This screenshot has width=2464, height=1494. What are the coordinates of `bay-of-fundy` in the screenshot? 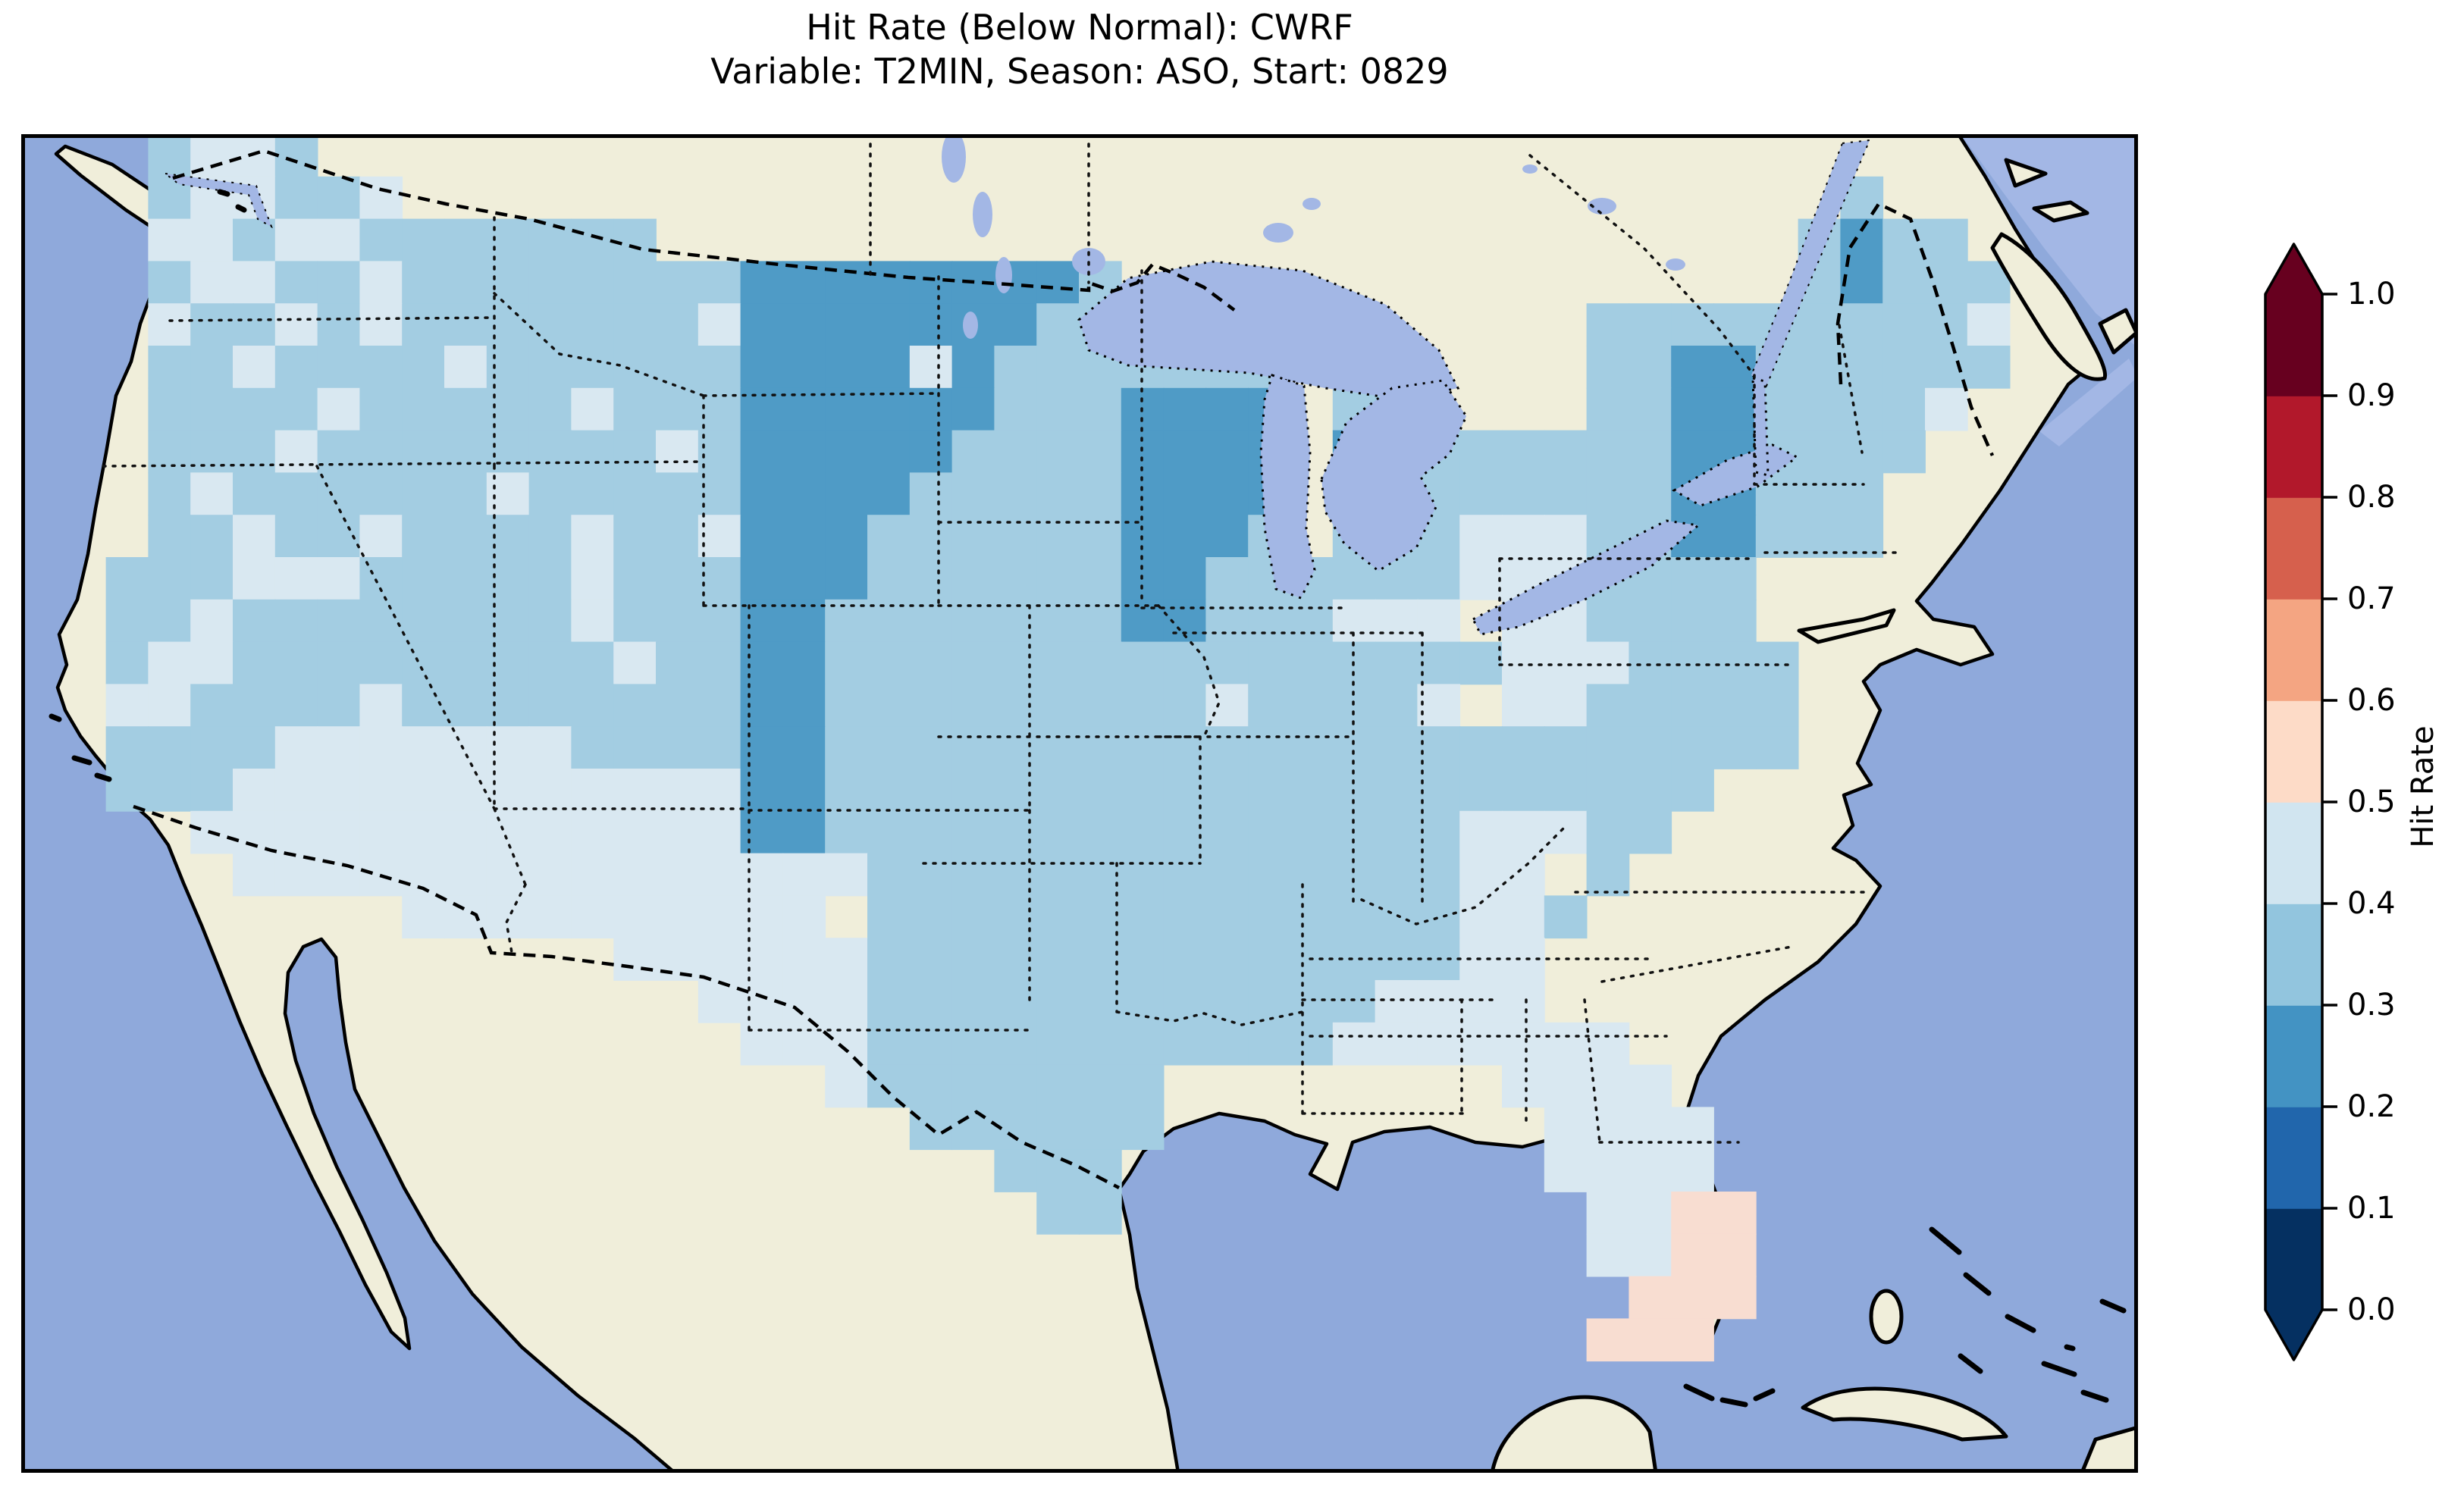 It's located at (2089, 402).